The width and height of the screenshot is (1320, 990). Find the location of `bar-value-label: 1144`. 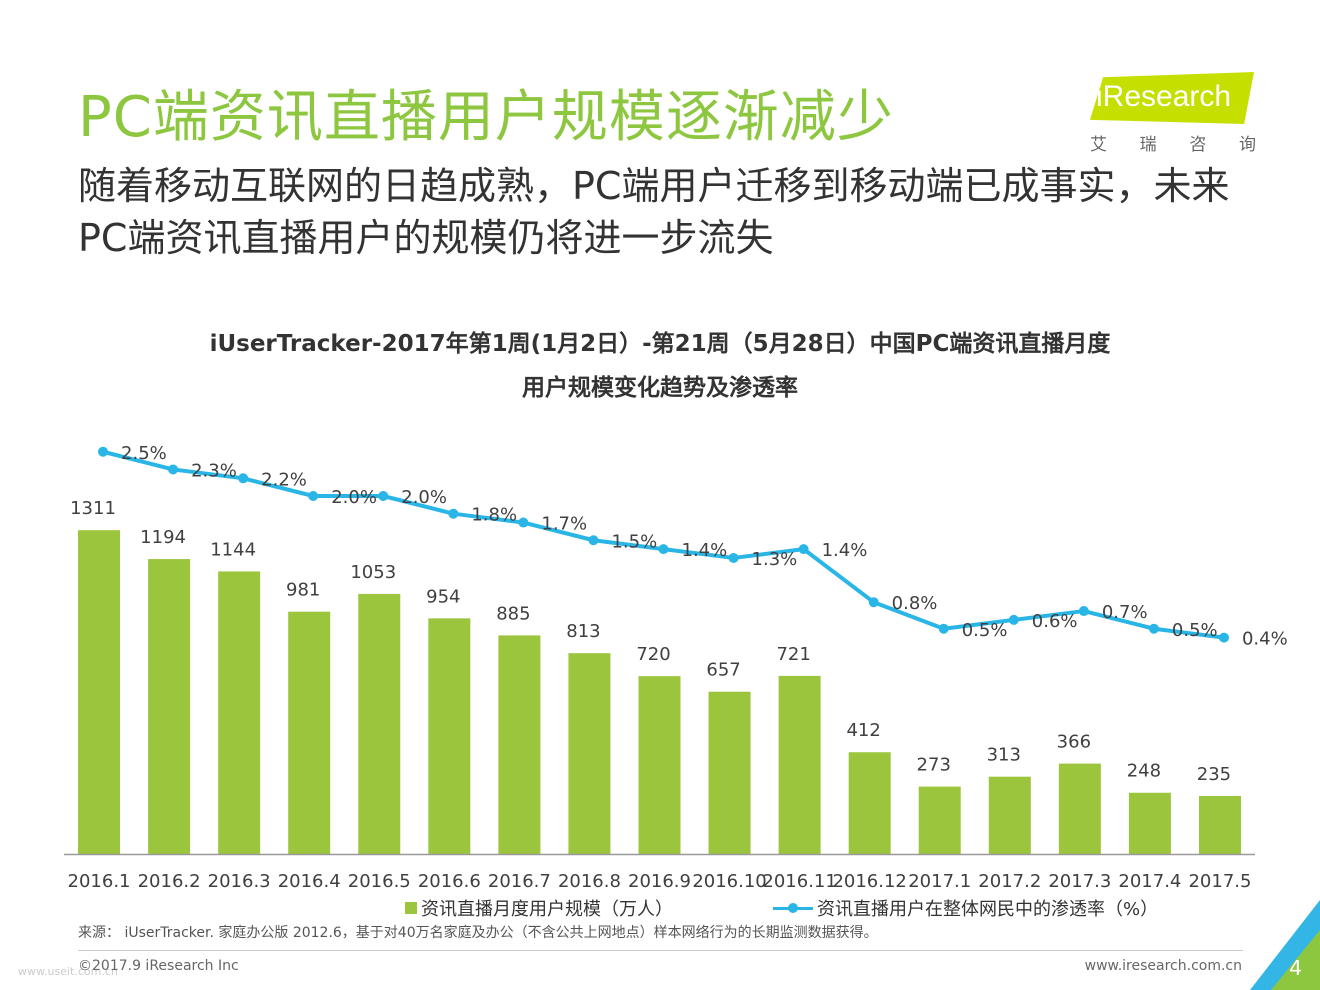

bar-value-label: 1144 is located at coordinates (233, 549).